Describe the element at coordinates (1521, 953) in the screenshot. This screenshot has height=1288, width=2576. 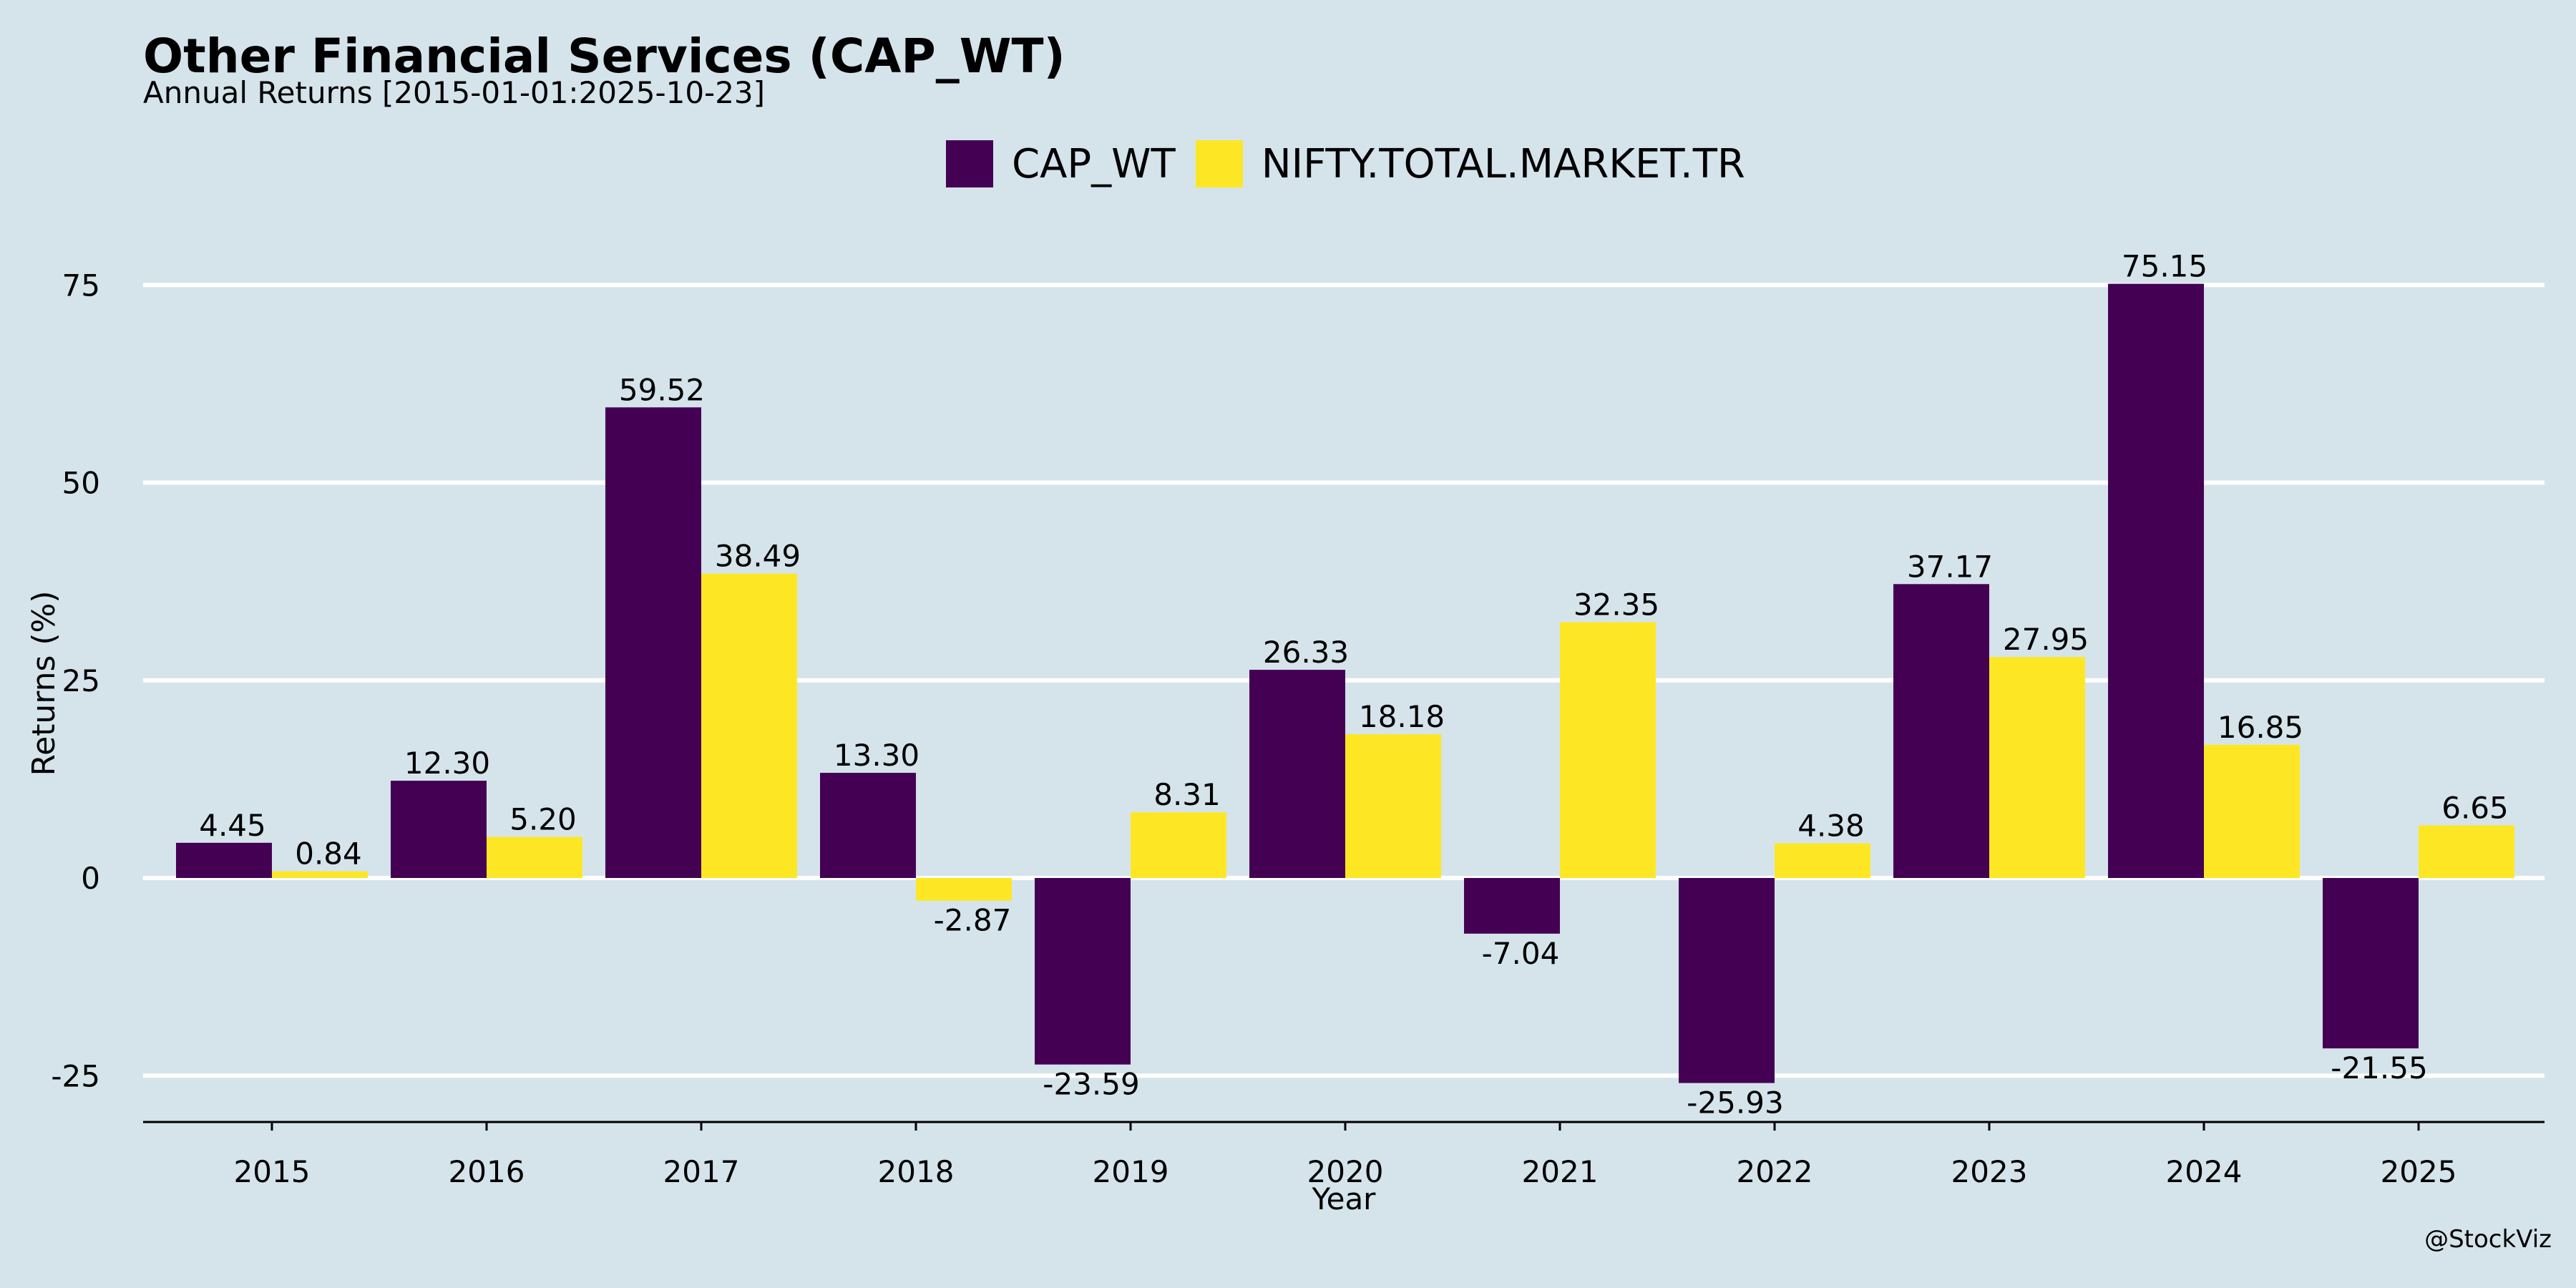
I see `data-label: -7.04` at that location.